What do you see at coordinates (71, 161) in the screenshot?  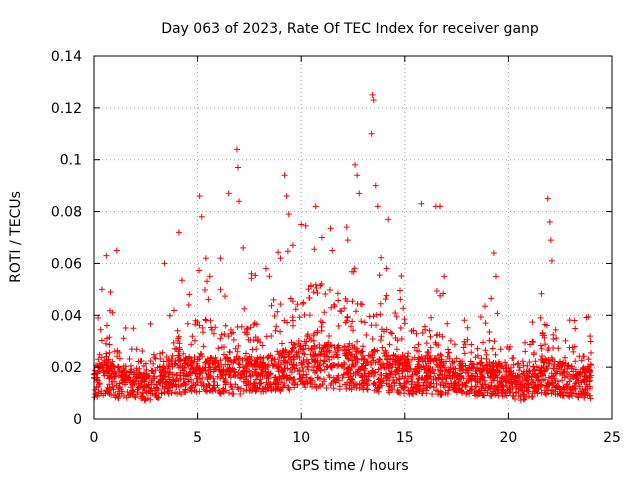 I see `y-tick-label: 0.1` at bounding box center [71, 161].